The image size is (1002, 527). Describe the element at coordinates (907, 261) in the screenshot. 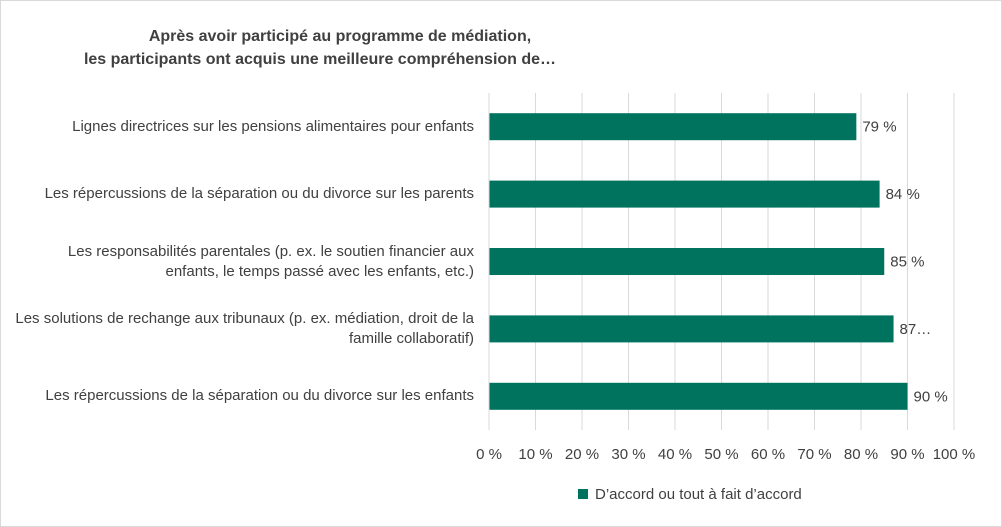

I see `data-label: 85 %` at that location.